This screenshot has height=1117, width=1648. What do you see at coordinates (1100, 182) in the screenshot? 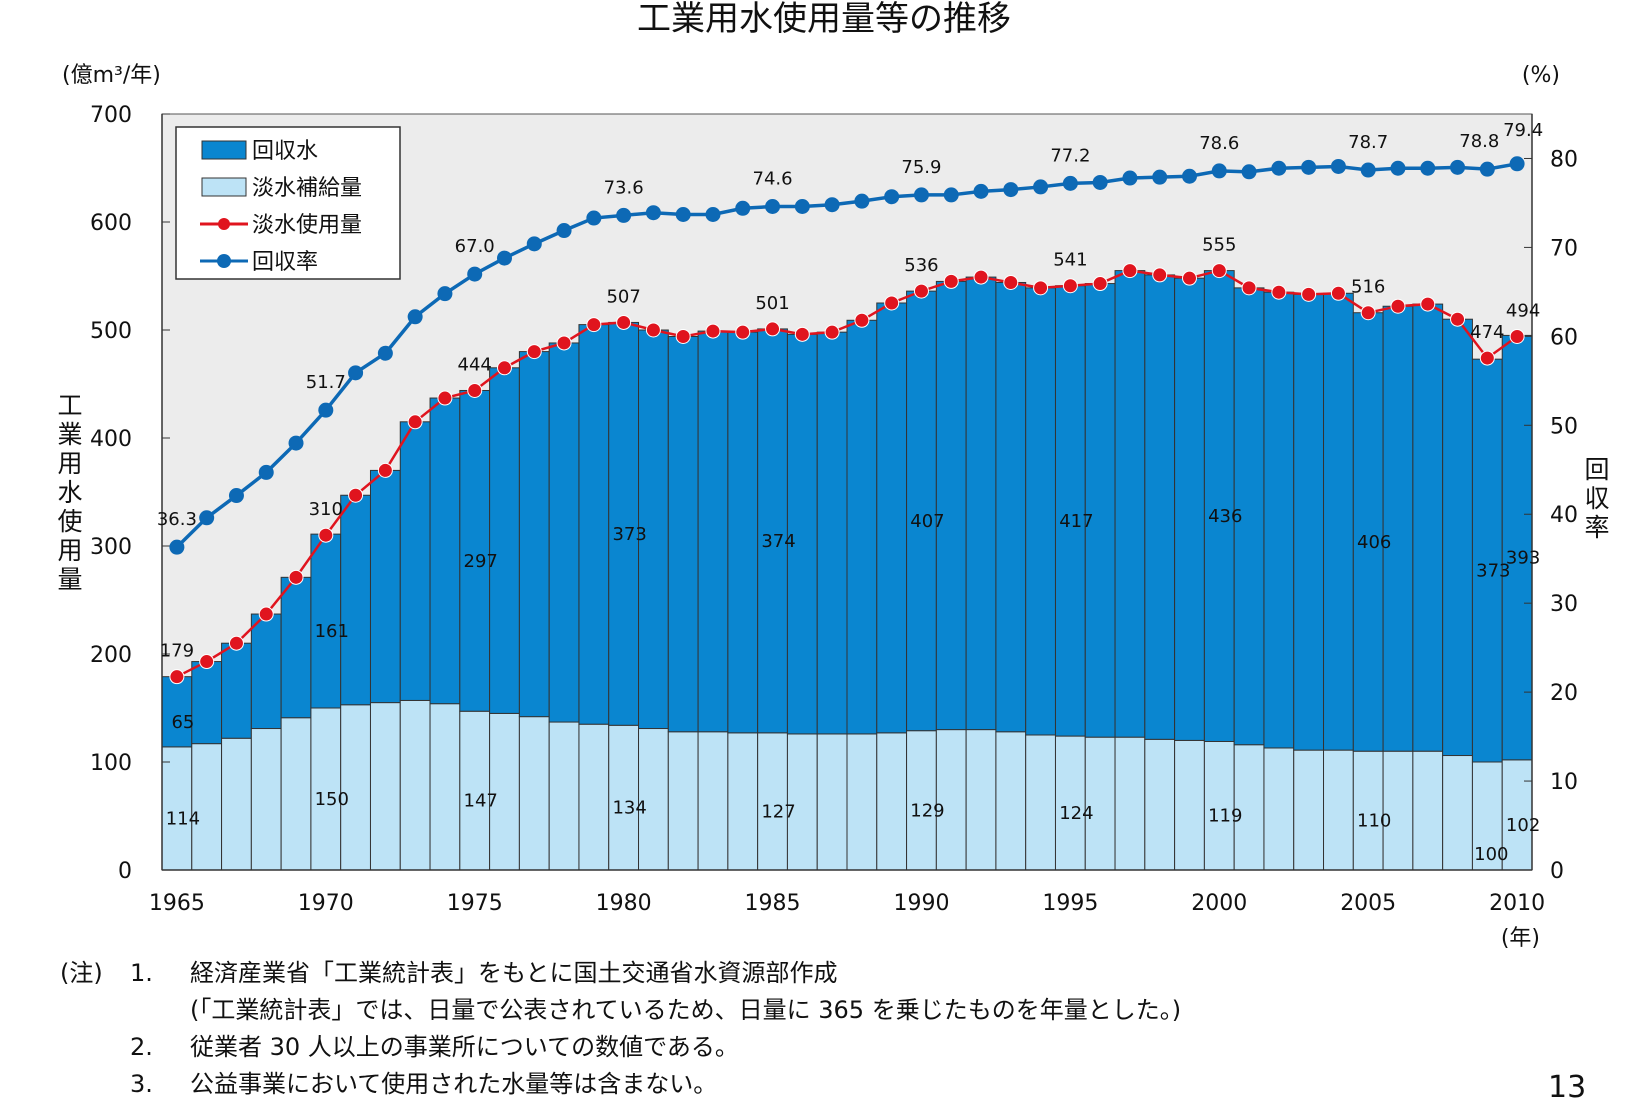
I see `rate-point-1996` at bounding box center [1100, 182].